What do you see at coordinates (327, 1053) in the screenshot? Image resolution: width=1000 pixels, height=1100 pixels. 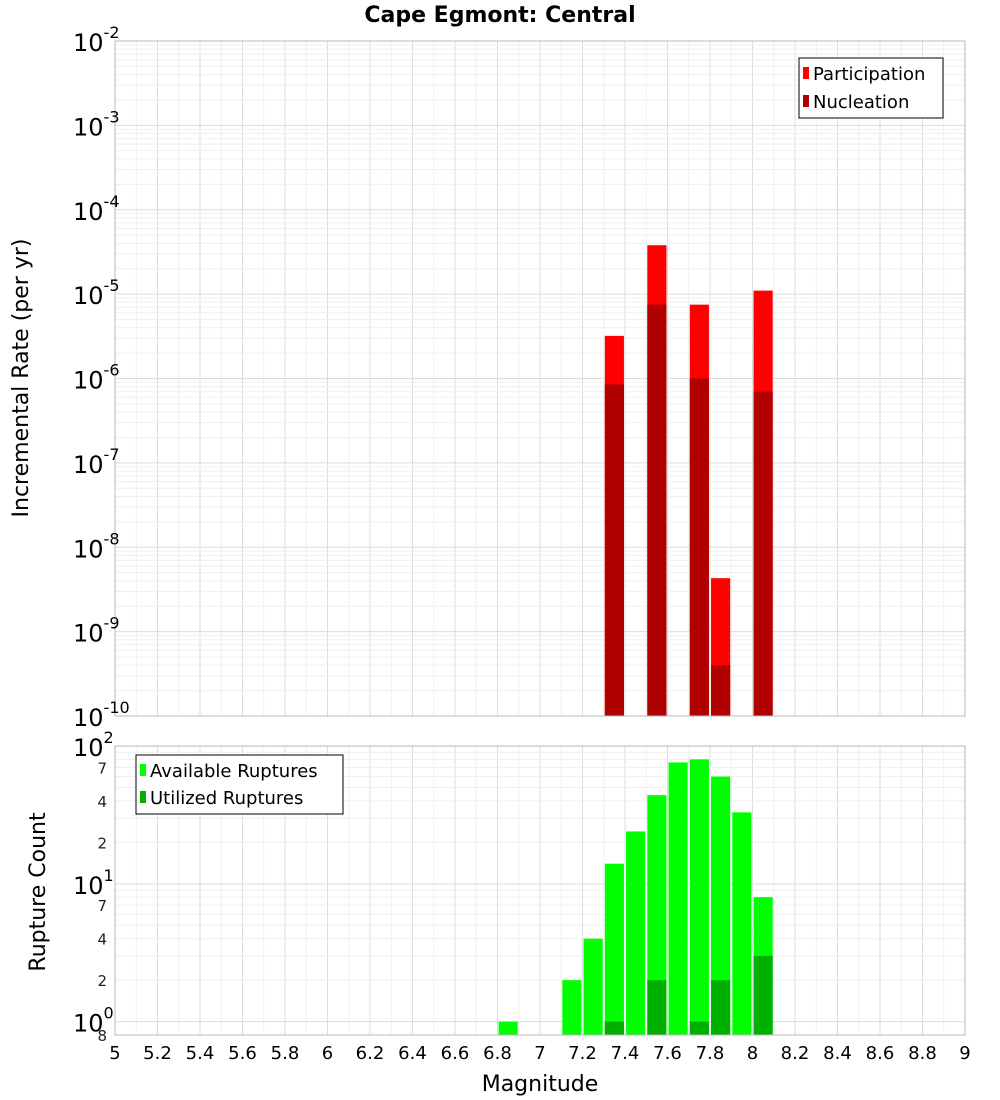 I see `x-tick-label: 6` at bounding box center [327, 1053].